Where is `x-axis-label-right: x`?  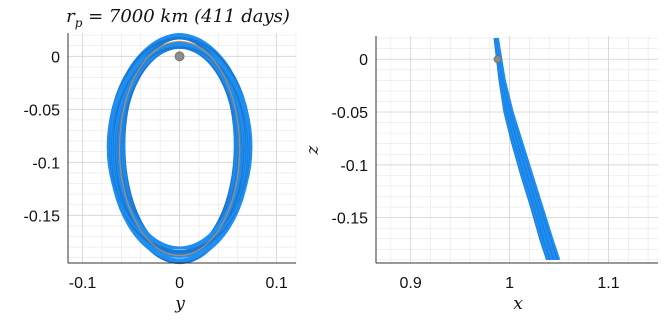 x-axis-label-right: x is located at coordinates (518, 304).